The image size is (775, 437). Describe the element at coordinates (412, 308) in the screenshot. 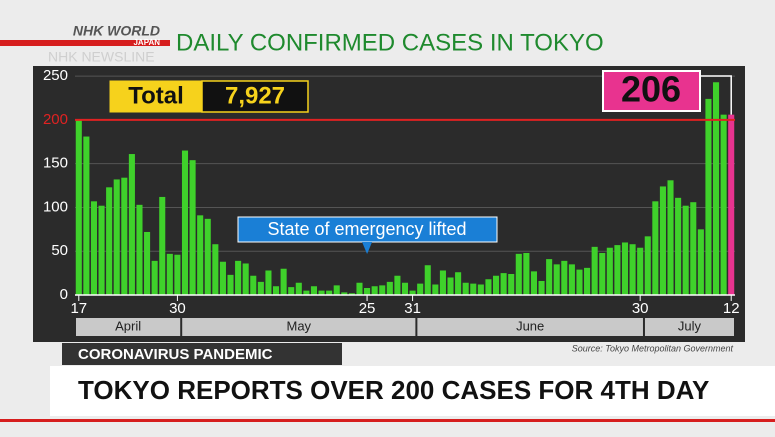

I see `x-tick-label: 31` at that location.